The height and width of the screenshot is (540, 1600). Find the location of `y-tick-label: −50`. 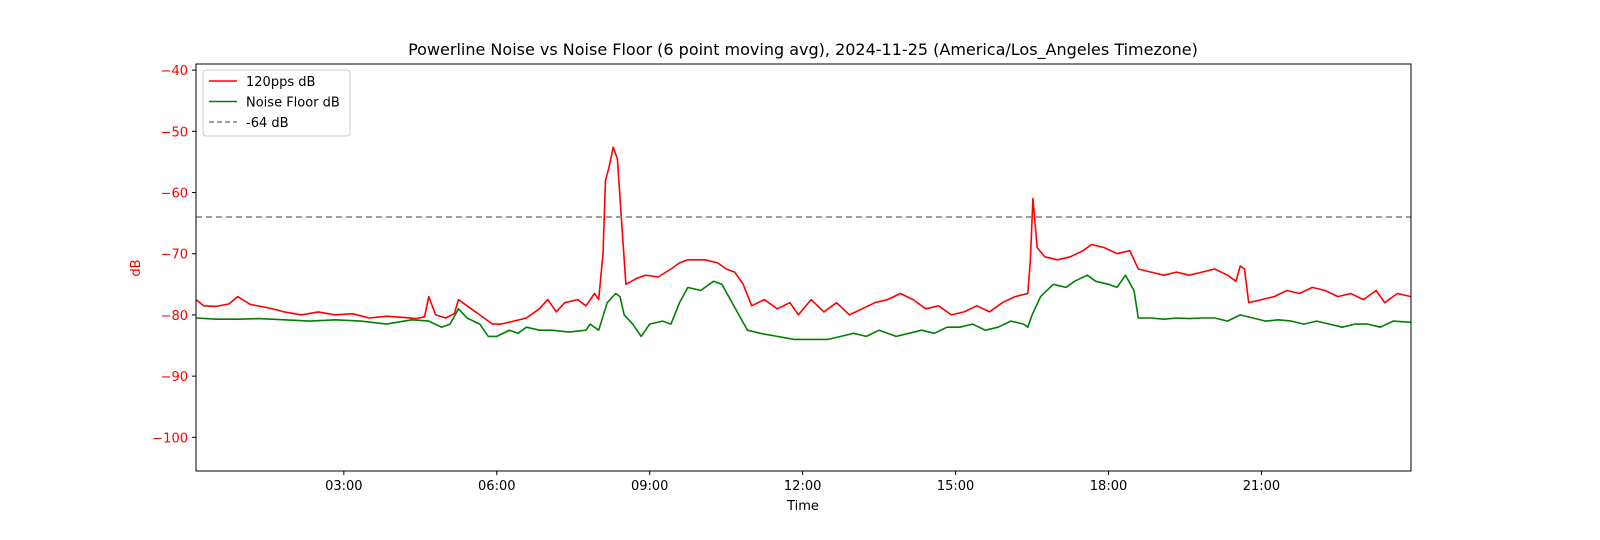

y-tick-label: −50 is located at coordinates (174, 132).